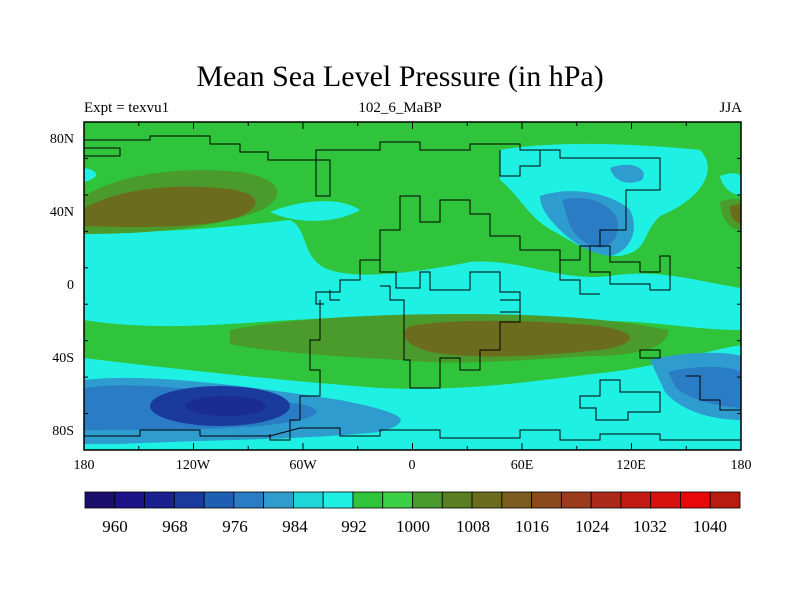 The image size is (800, 600). What do you see at coordinates (400, 108) in the screenshot?
I see `period-label: 102_6_MaBP` at bounding box center [400, 108].